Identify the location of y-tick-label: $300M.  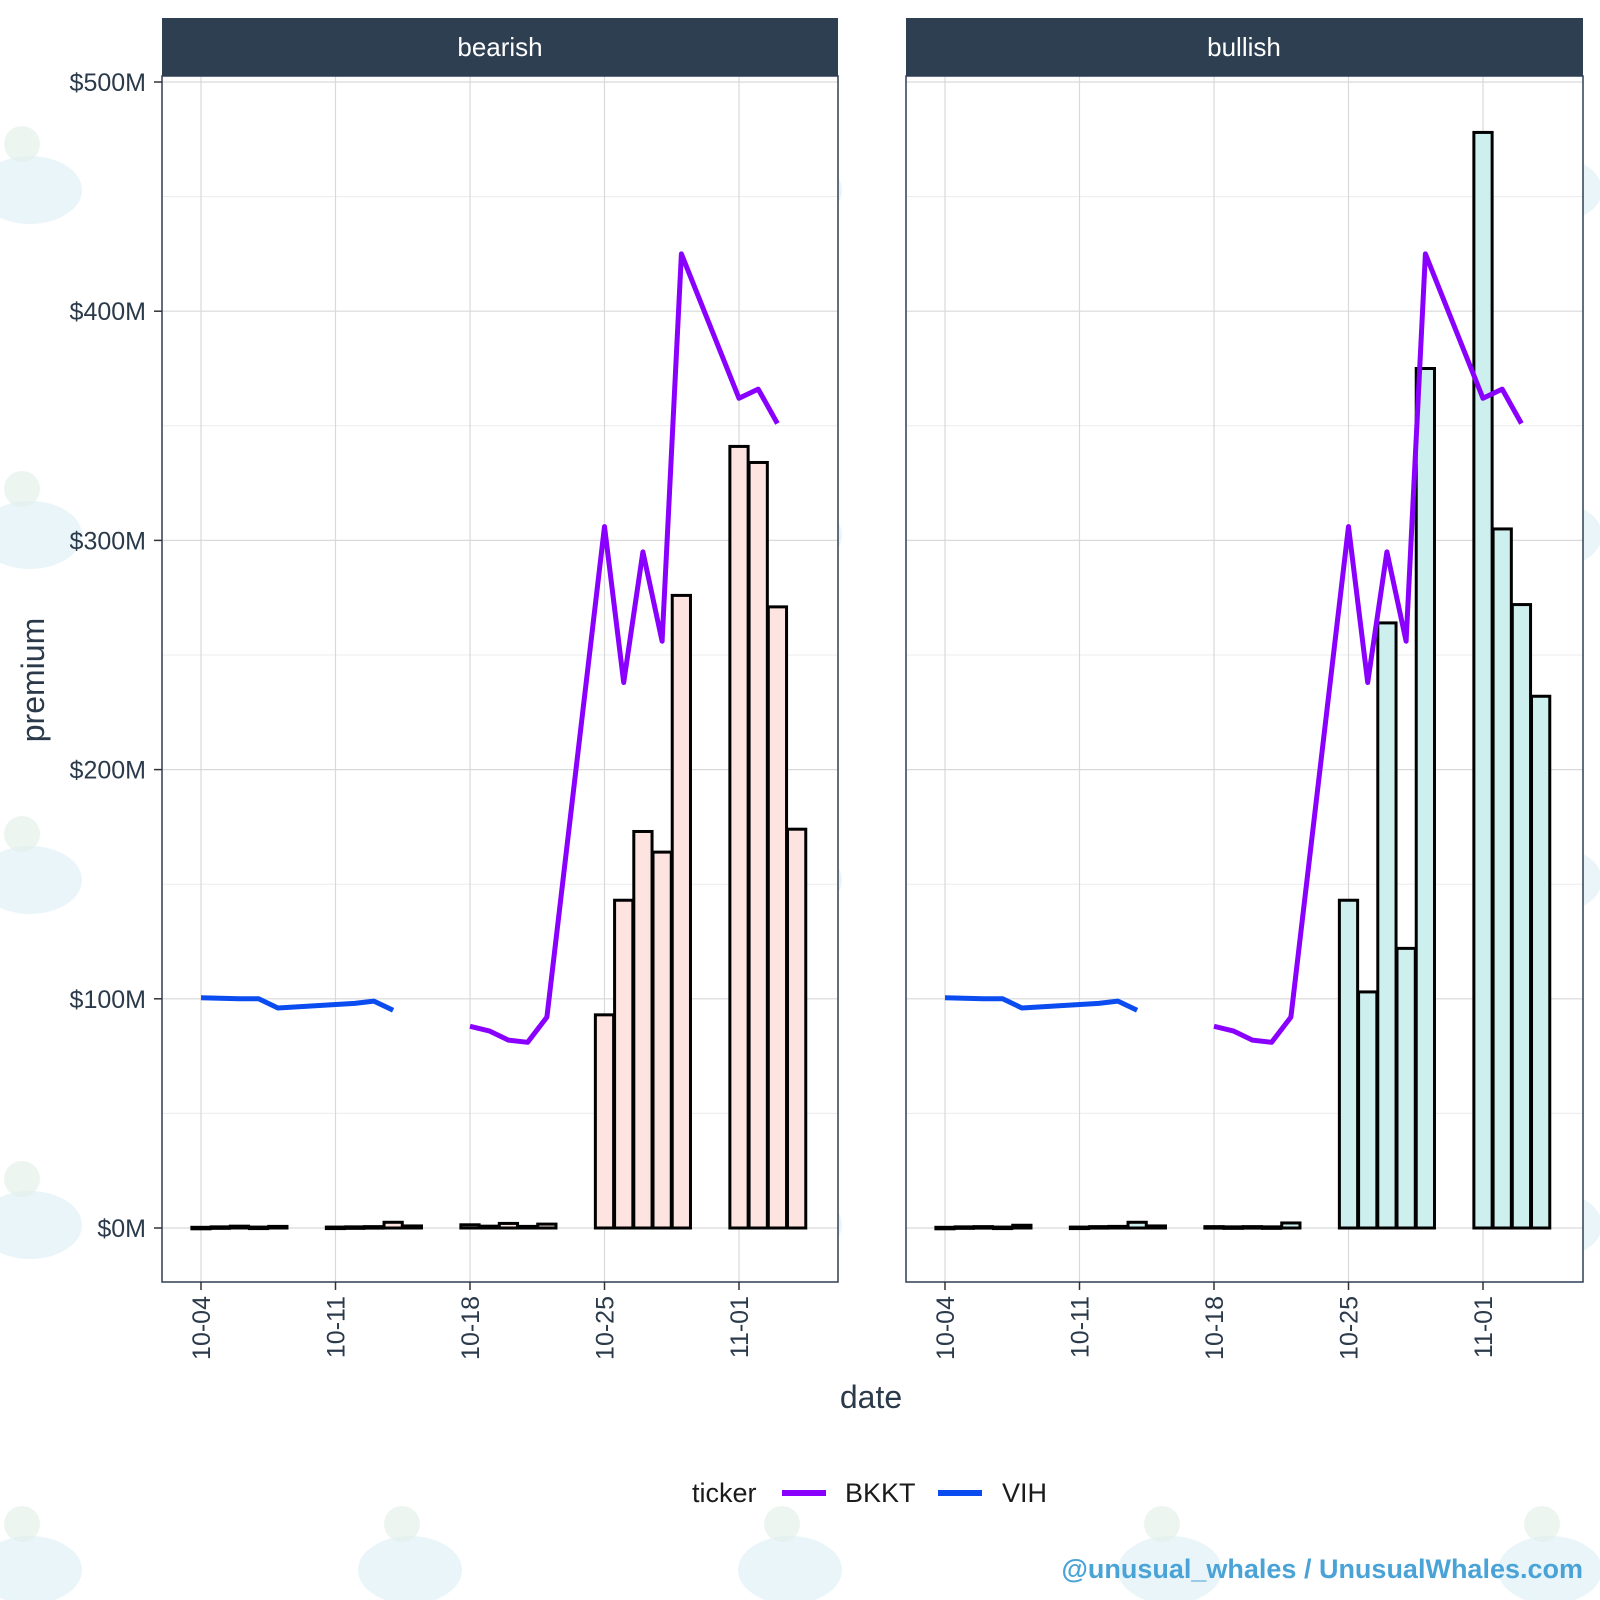
(108, 541).